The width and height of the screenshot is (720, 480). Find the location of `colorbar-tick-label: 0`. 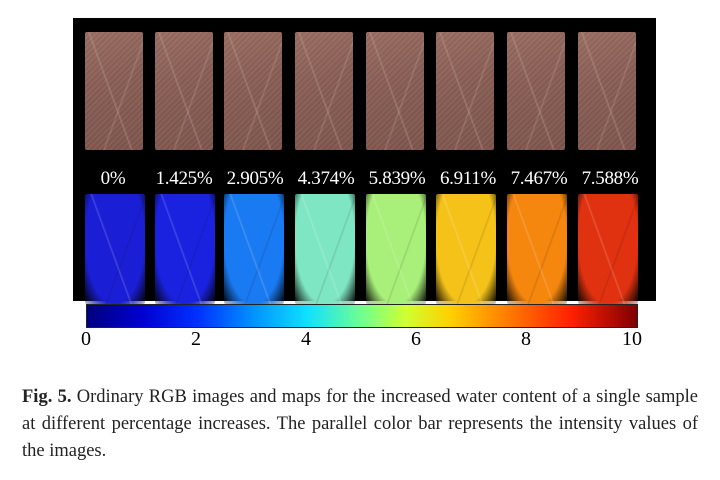

colorbar-tick-label: 0 is located at coordinates (86, 339).